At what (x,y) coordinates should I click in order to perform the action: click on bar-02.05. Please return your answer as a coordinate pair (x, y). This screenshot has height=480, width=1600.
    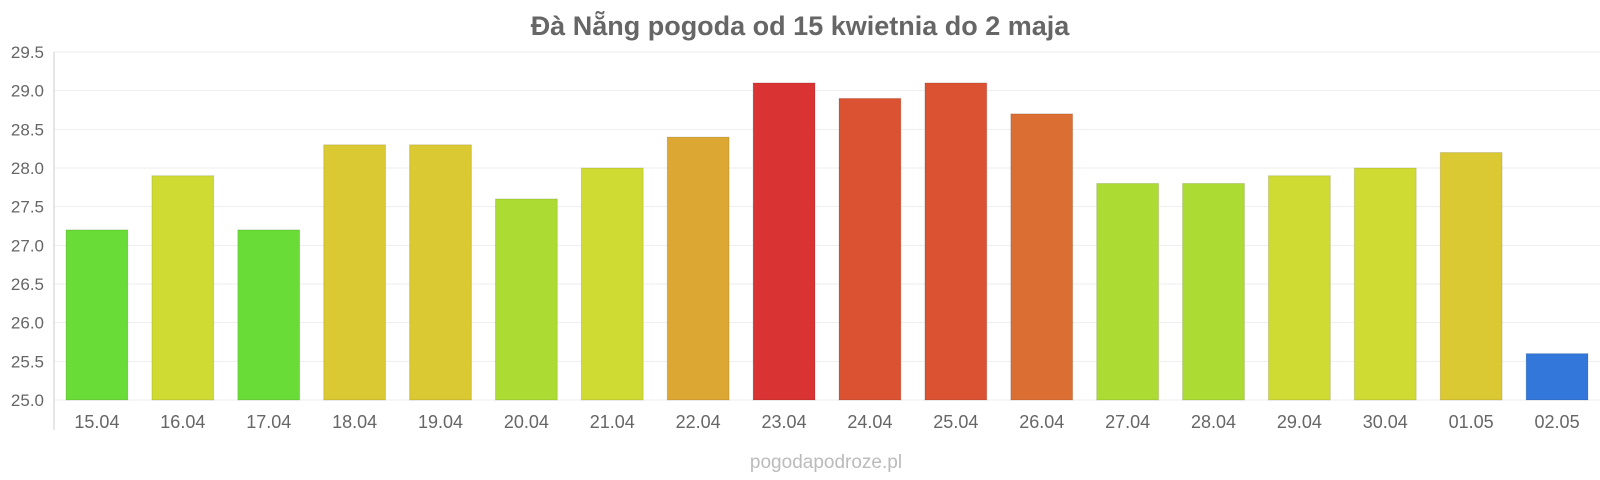
    Looking at the image, I should click on (1557, 377).